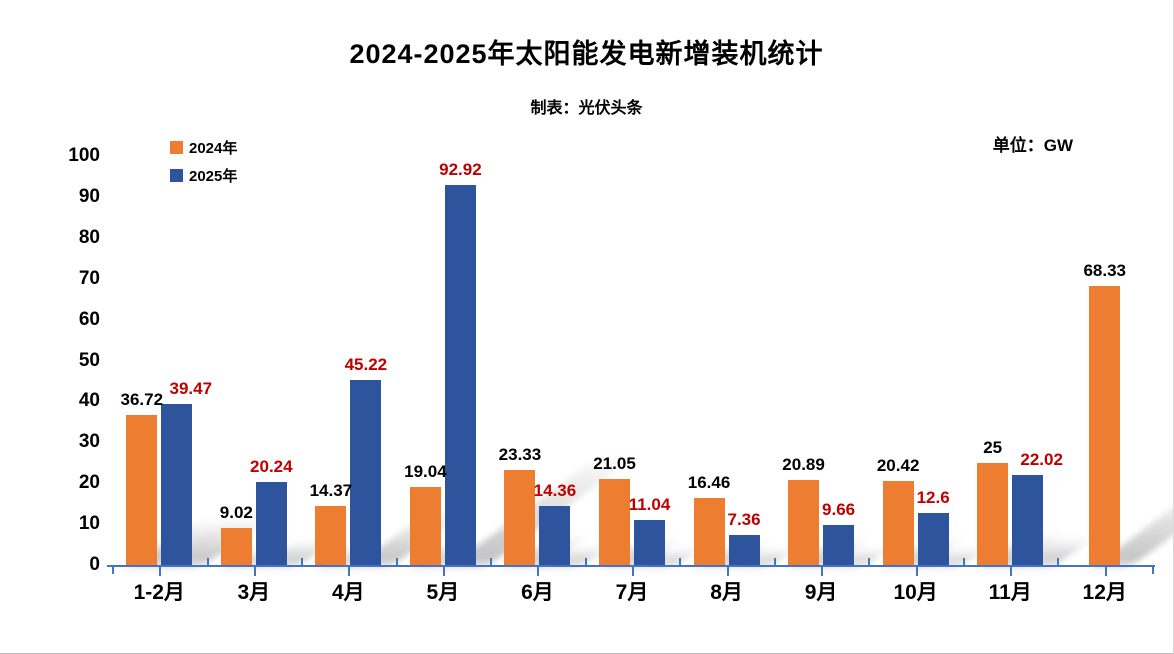 This screenshot has width=1174, height=654. I want to click on x-axis-label: 1-2月, so click(159, 592).